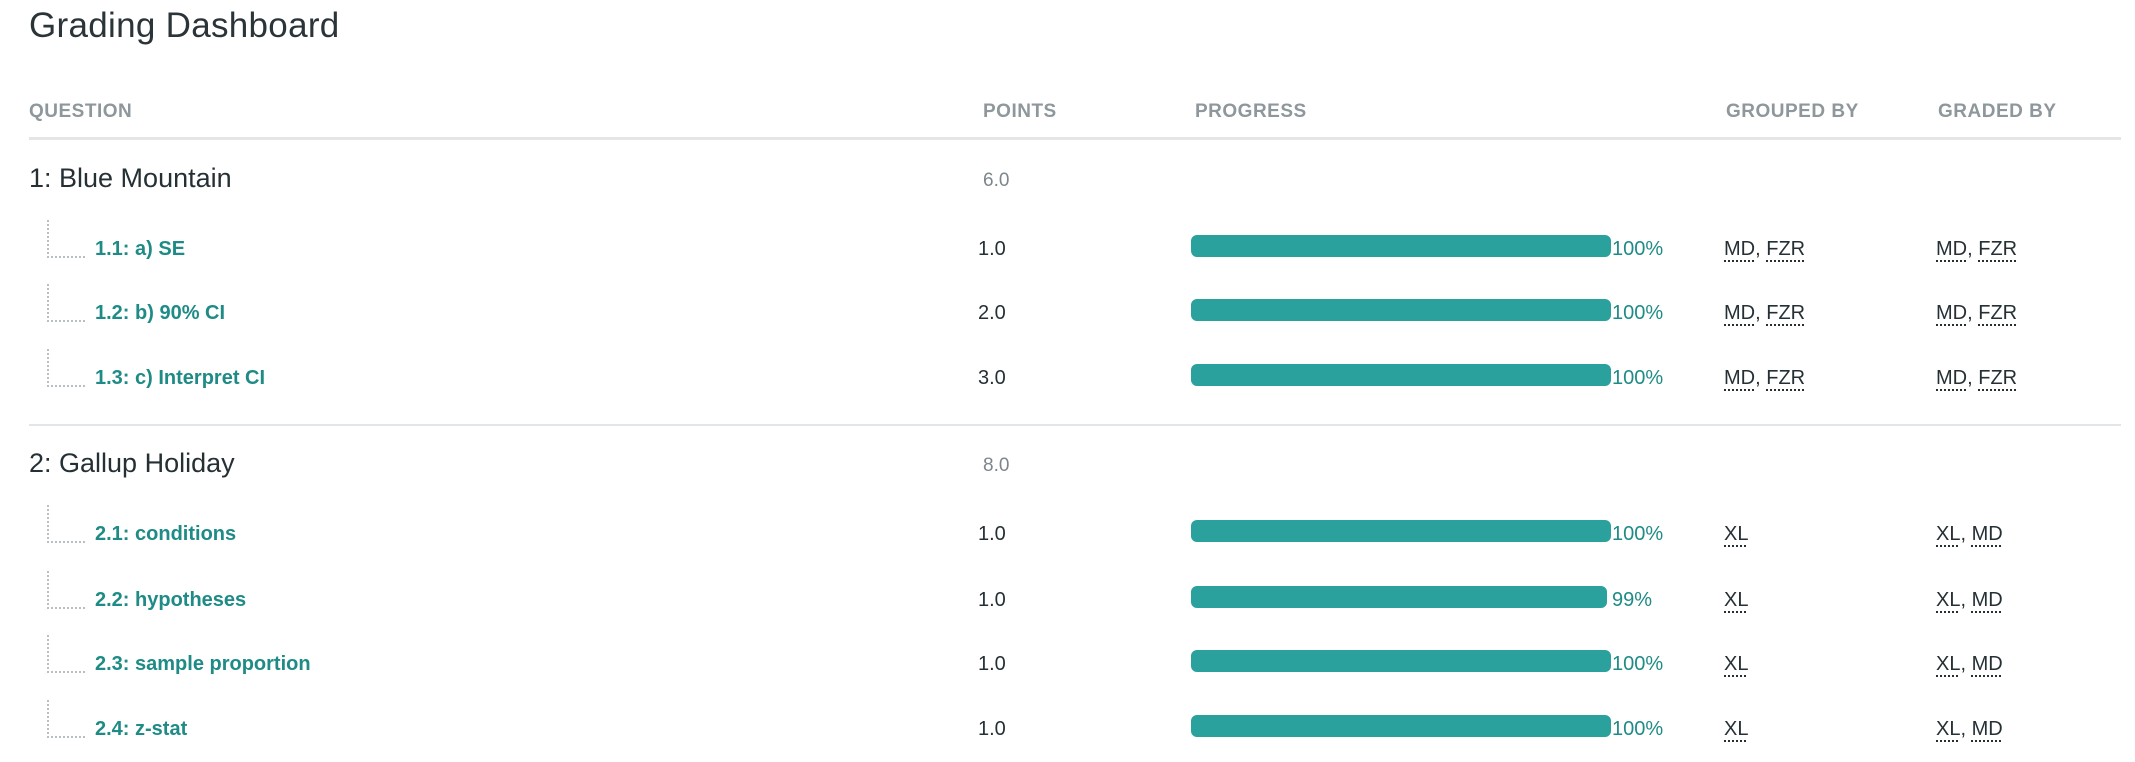 This screenshot has width=2135, height=762. What do you see at coordinates (992, 378) in the screenshot?
I see `question-points: 3.0` at bounding box center [992, 378].